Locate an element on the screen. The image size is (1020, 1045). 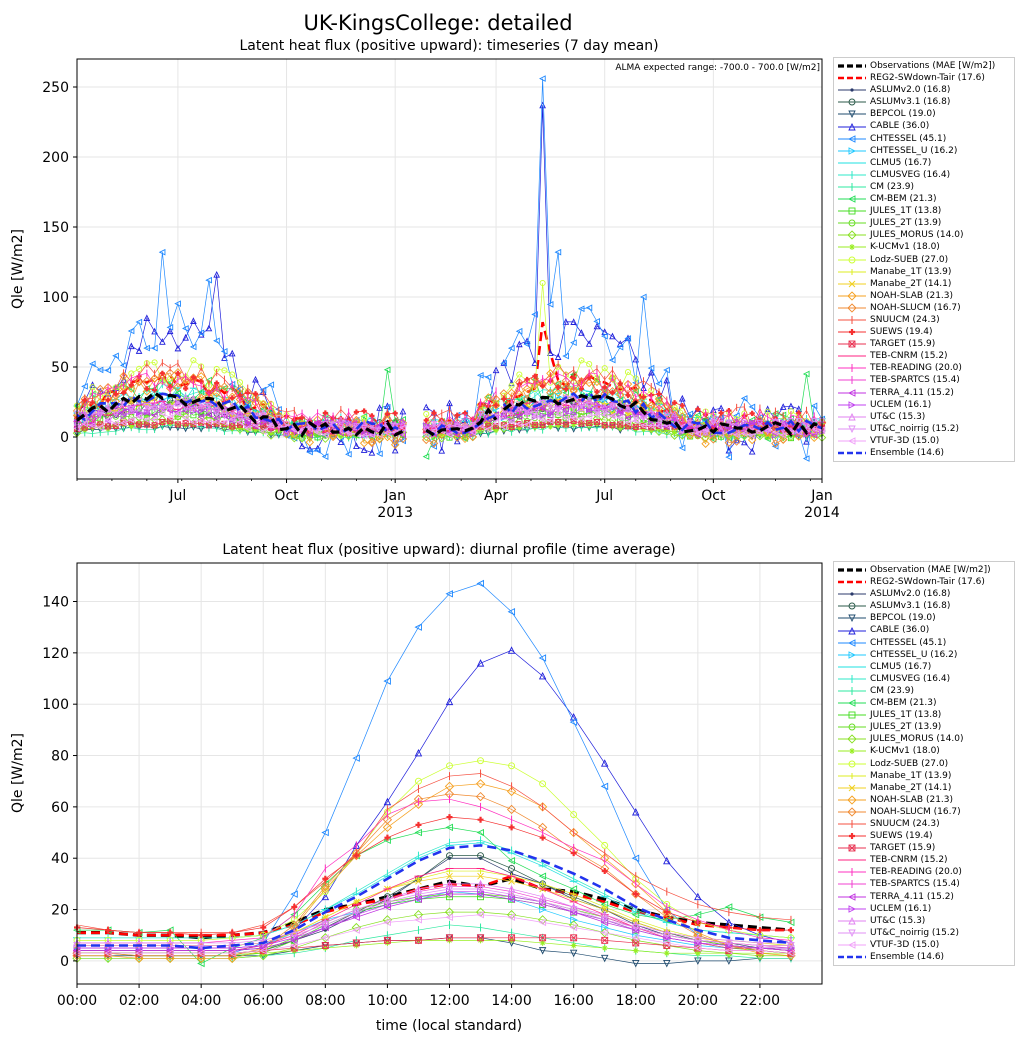
x-tick-label: 2013 is located at coordinates (395, 513).